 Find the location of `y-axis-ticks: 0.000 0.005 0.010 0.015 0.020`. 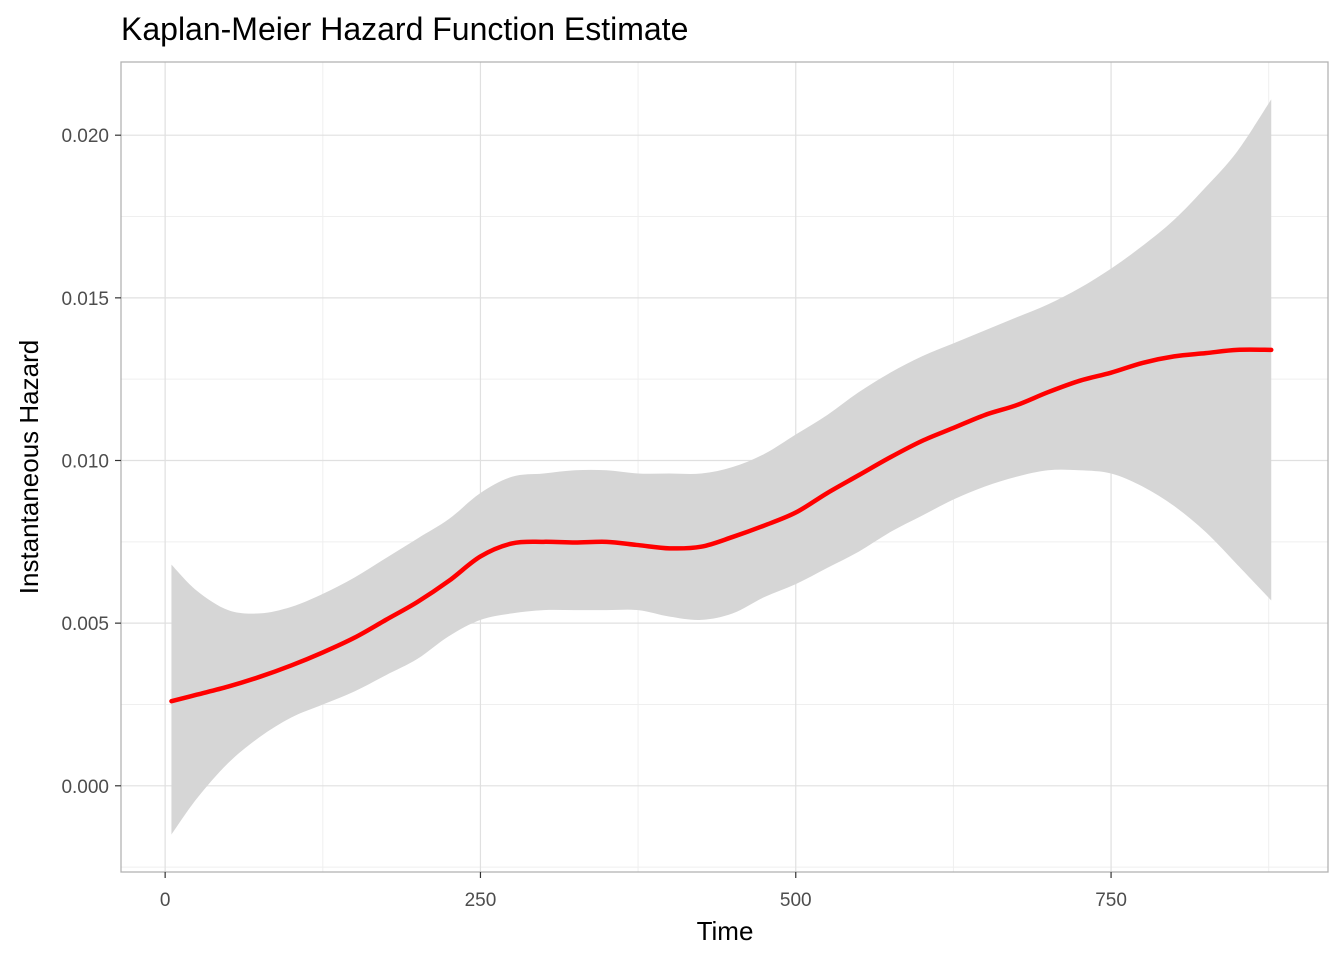

y-axis-ticks: 0.000 0.005 0.010 0.015 0.020 is located at coordinates (91, 462).